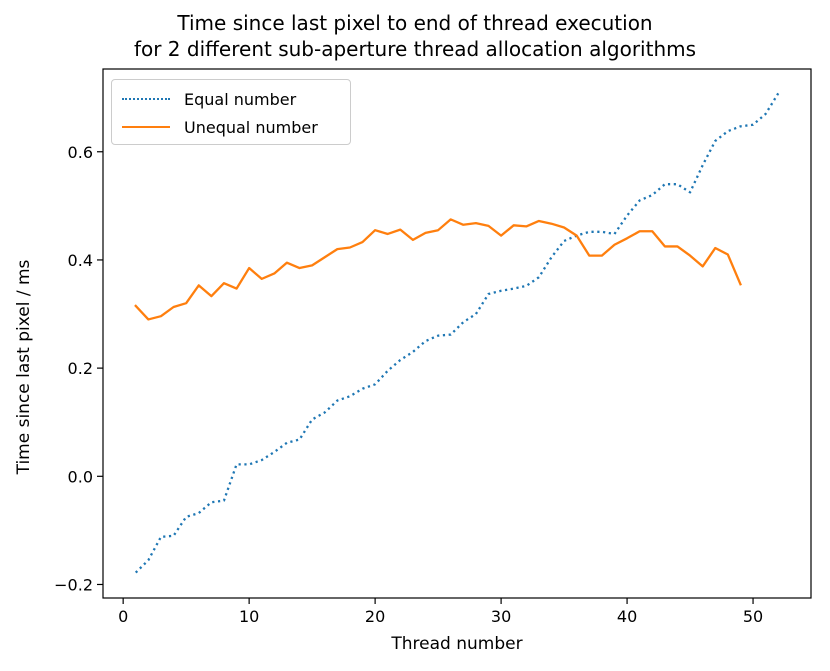 The height and width of the screenshot is (671, 830). What do you see at coordinates (249, 616) in the screenshot?
I see `x-tick-label: 10` at bounding box center [249, 616].